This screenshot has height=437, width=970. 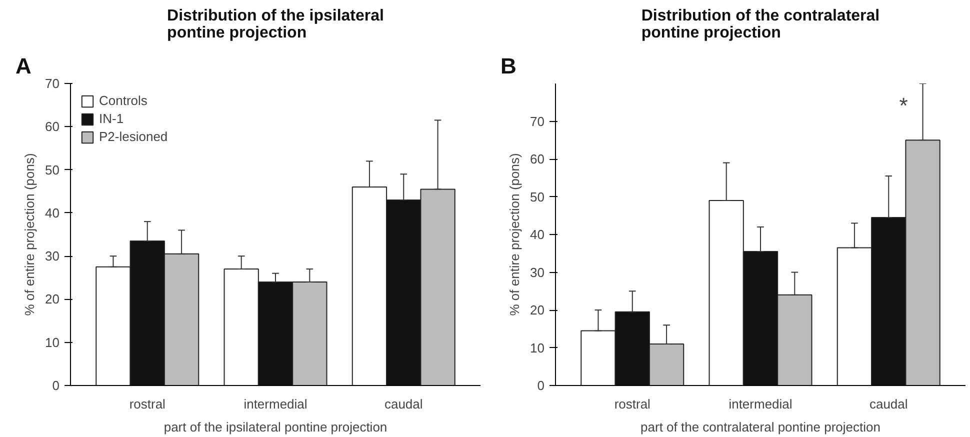 What do you see at coordinates (111, 118) in the screenshot?
I see `legend-label: IN-1` at bounding box center [111, 118].